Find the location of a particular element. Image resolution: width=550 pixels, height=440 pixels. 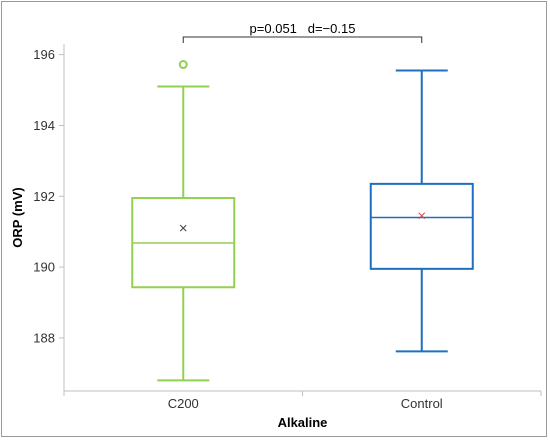

y-tick-label: 190 is located at coordinates (44, 267).